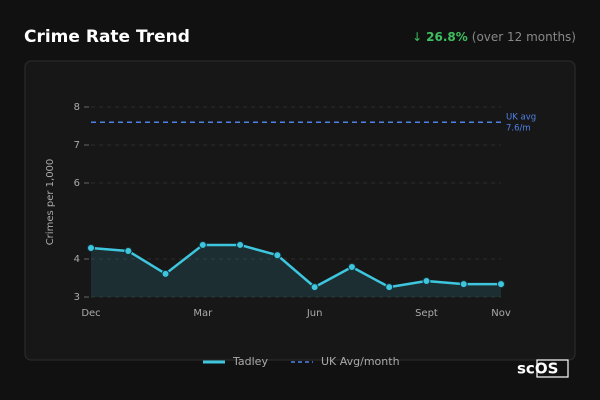  Describe the element at coordinates (360, 361) in the screenshot. I see `legend-label: UK Avg/month` at that location.